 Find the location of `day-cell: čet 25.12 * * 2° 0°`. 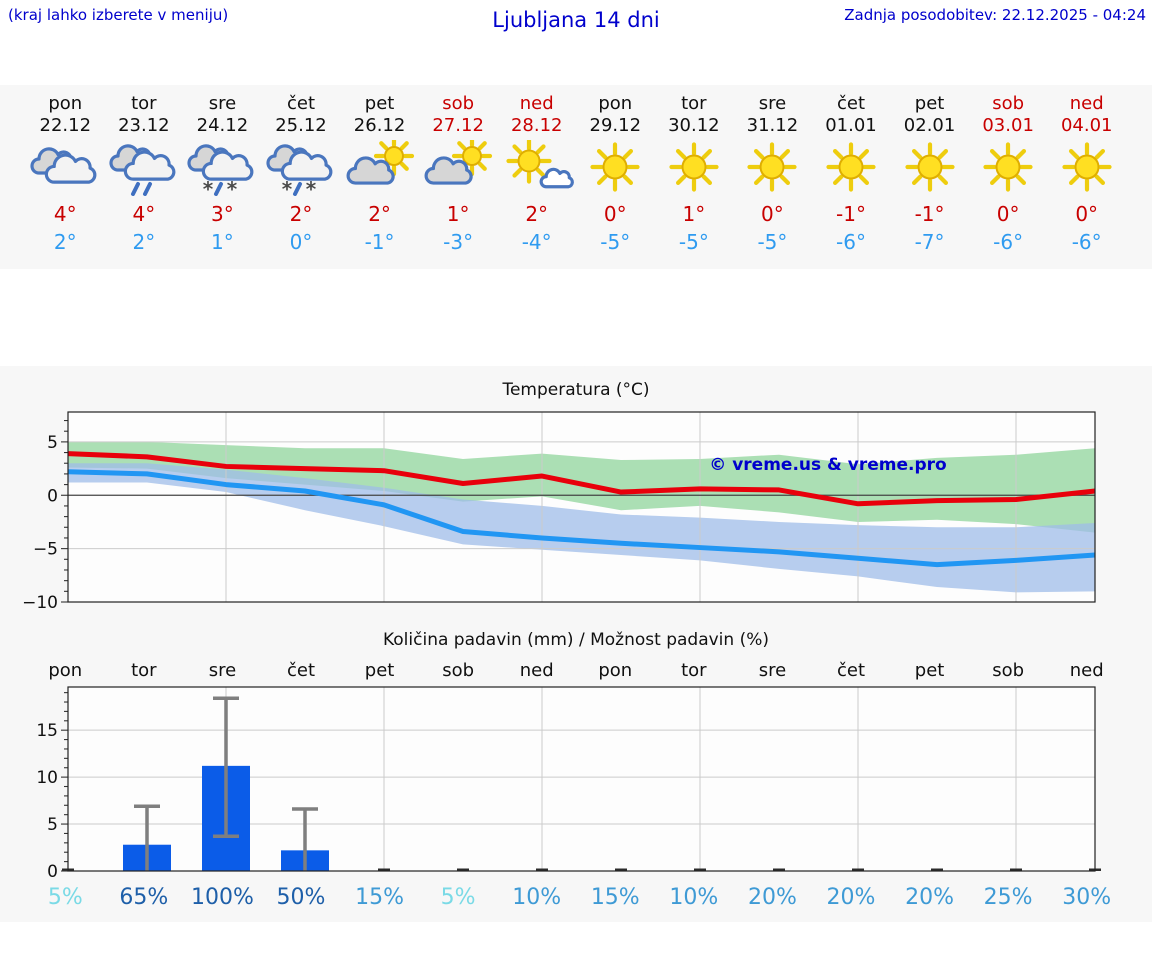

day-cell: čet 25.12 * * 2° 0° is located at coordinates (301, 174).